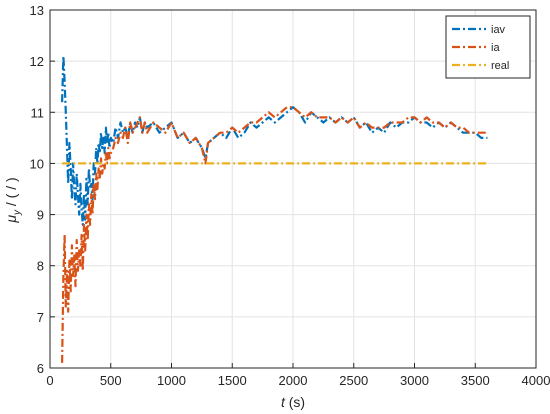 The image size is (550, 414). What do you see at coordinates (171, 380) in the screenshot?
I see `x-tick-label: 1000` at bounding box center [171, 380].